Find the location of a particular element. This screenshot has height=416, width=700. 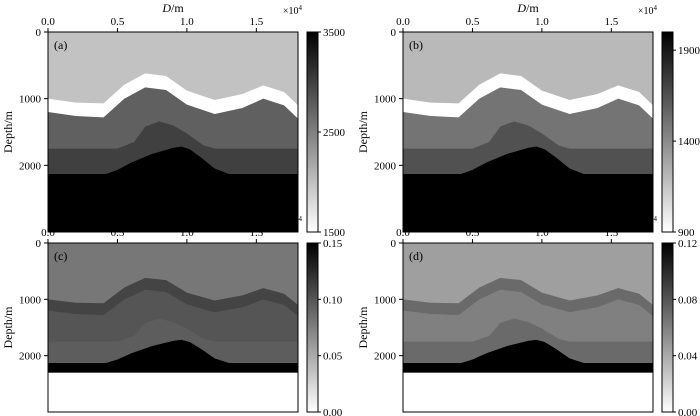

colorbar-tick-label: 900 is located at coordinates (686, 233).